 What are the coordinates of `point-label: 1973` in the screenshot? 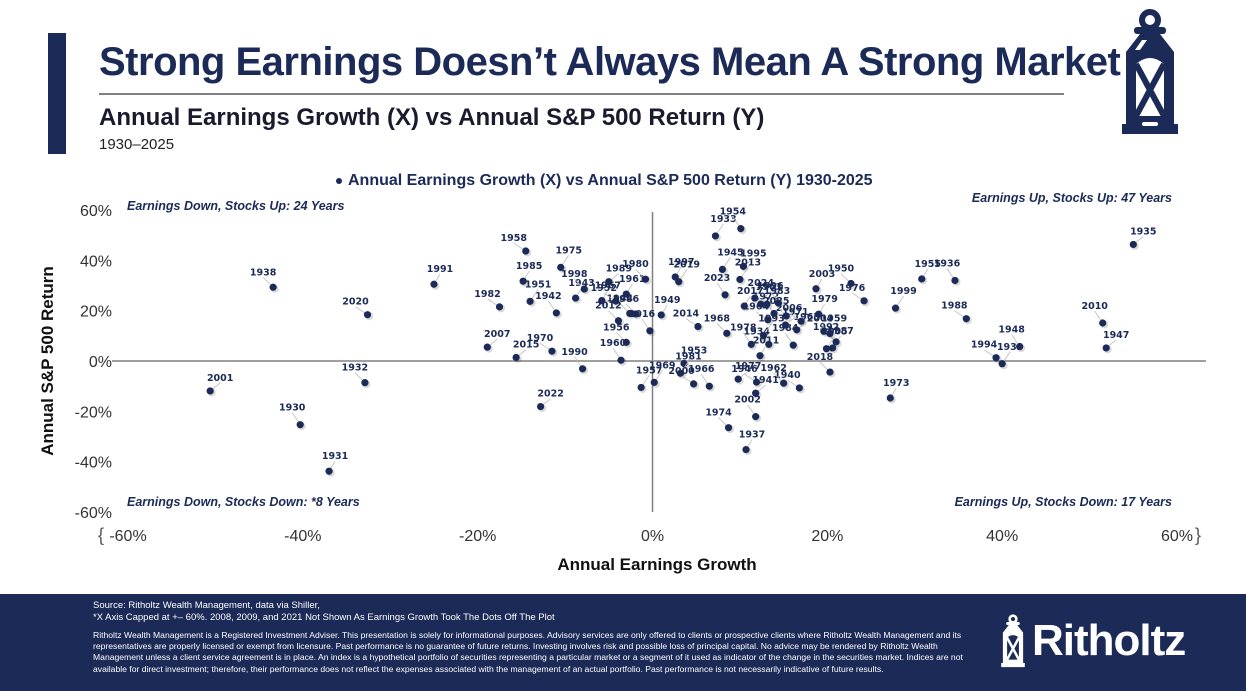 It's located at (896, 383).